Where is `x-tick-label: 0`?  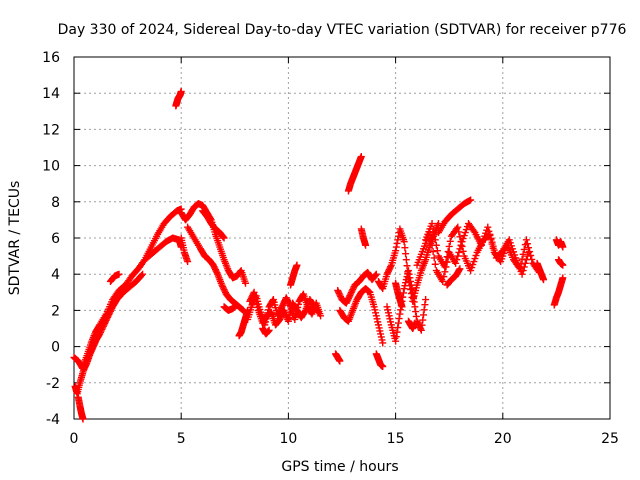 x-tick-label: 0 is located at coordinates (74, 439).